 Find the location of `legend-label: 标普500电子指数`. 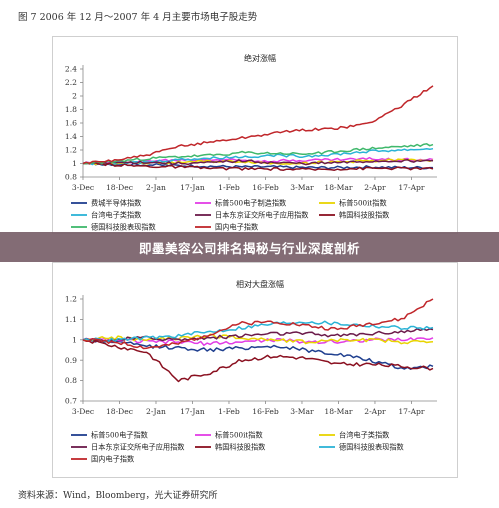

legend-label: 标普500电子指数 is located at coordinates (119, 435).